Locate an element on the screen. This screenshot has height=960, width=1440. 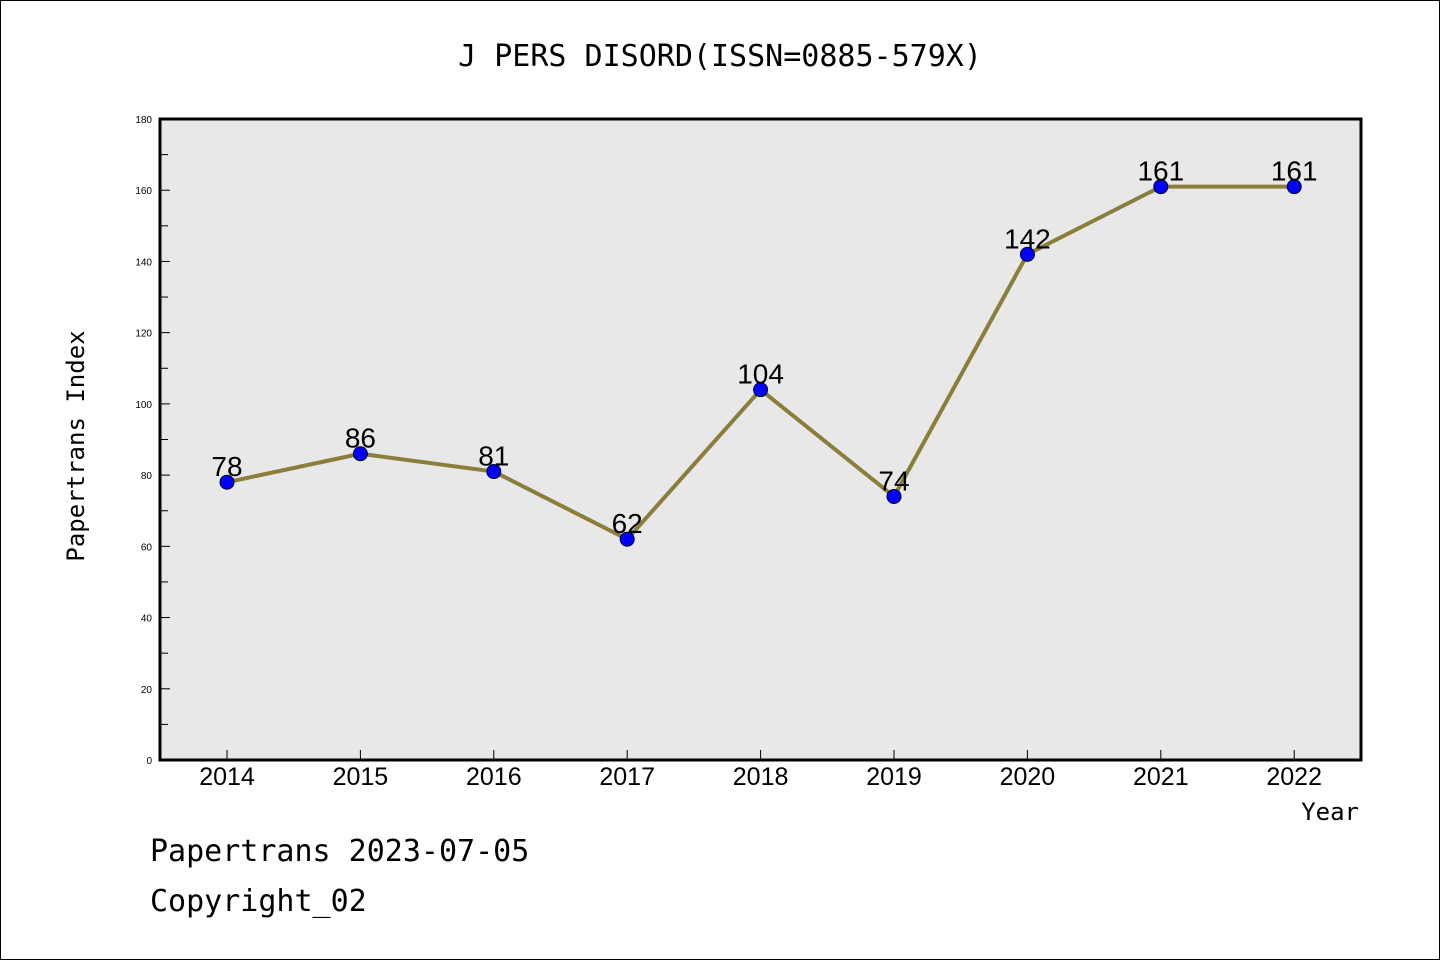
data-label: 78 is located at coordinates (226, 466).